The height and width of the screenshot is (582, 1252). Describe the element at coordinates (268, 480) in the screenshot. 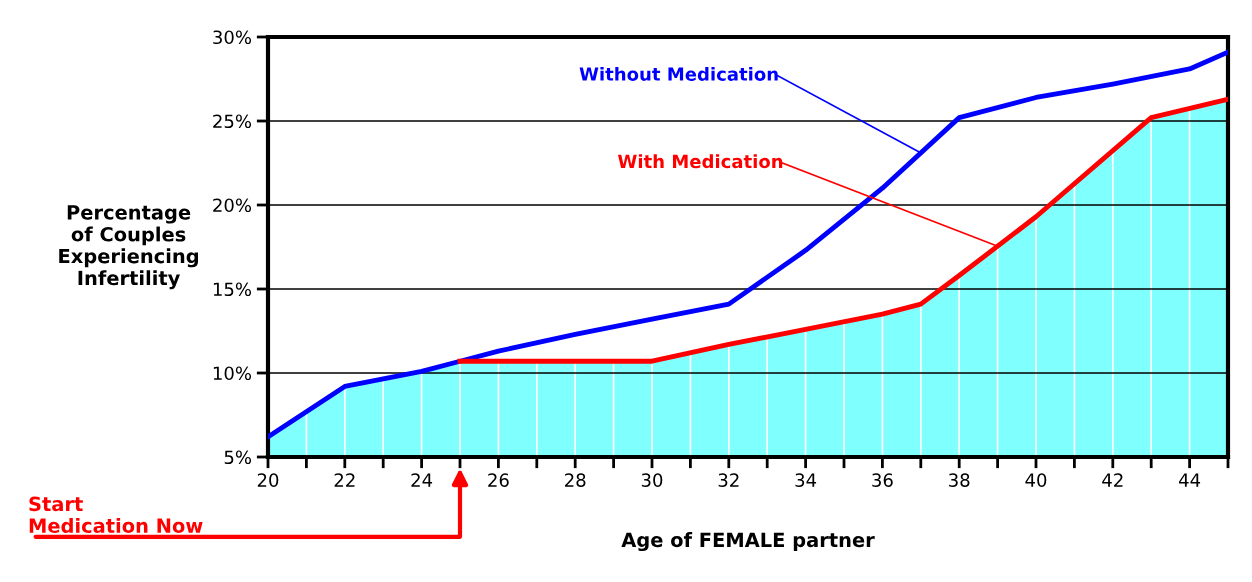

I see `x-tick-label: 20` at that location.